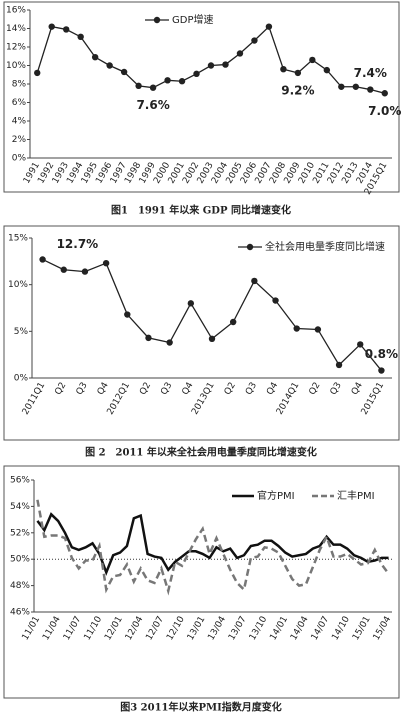  I want to click on x-tick-label: 12/04, so click(135, 629).